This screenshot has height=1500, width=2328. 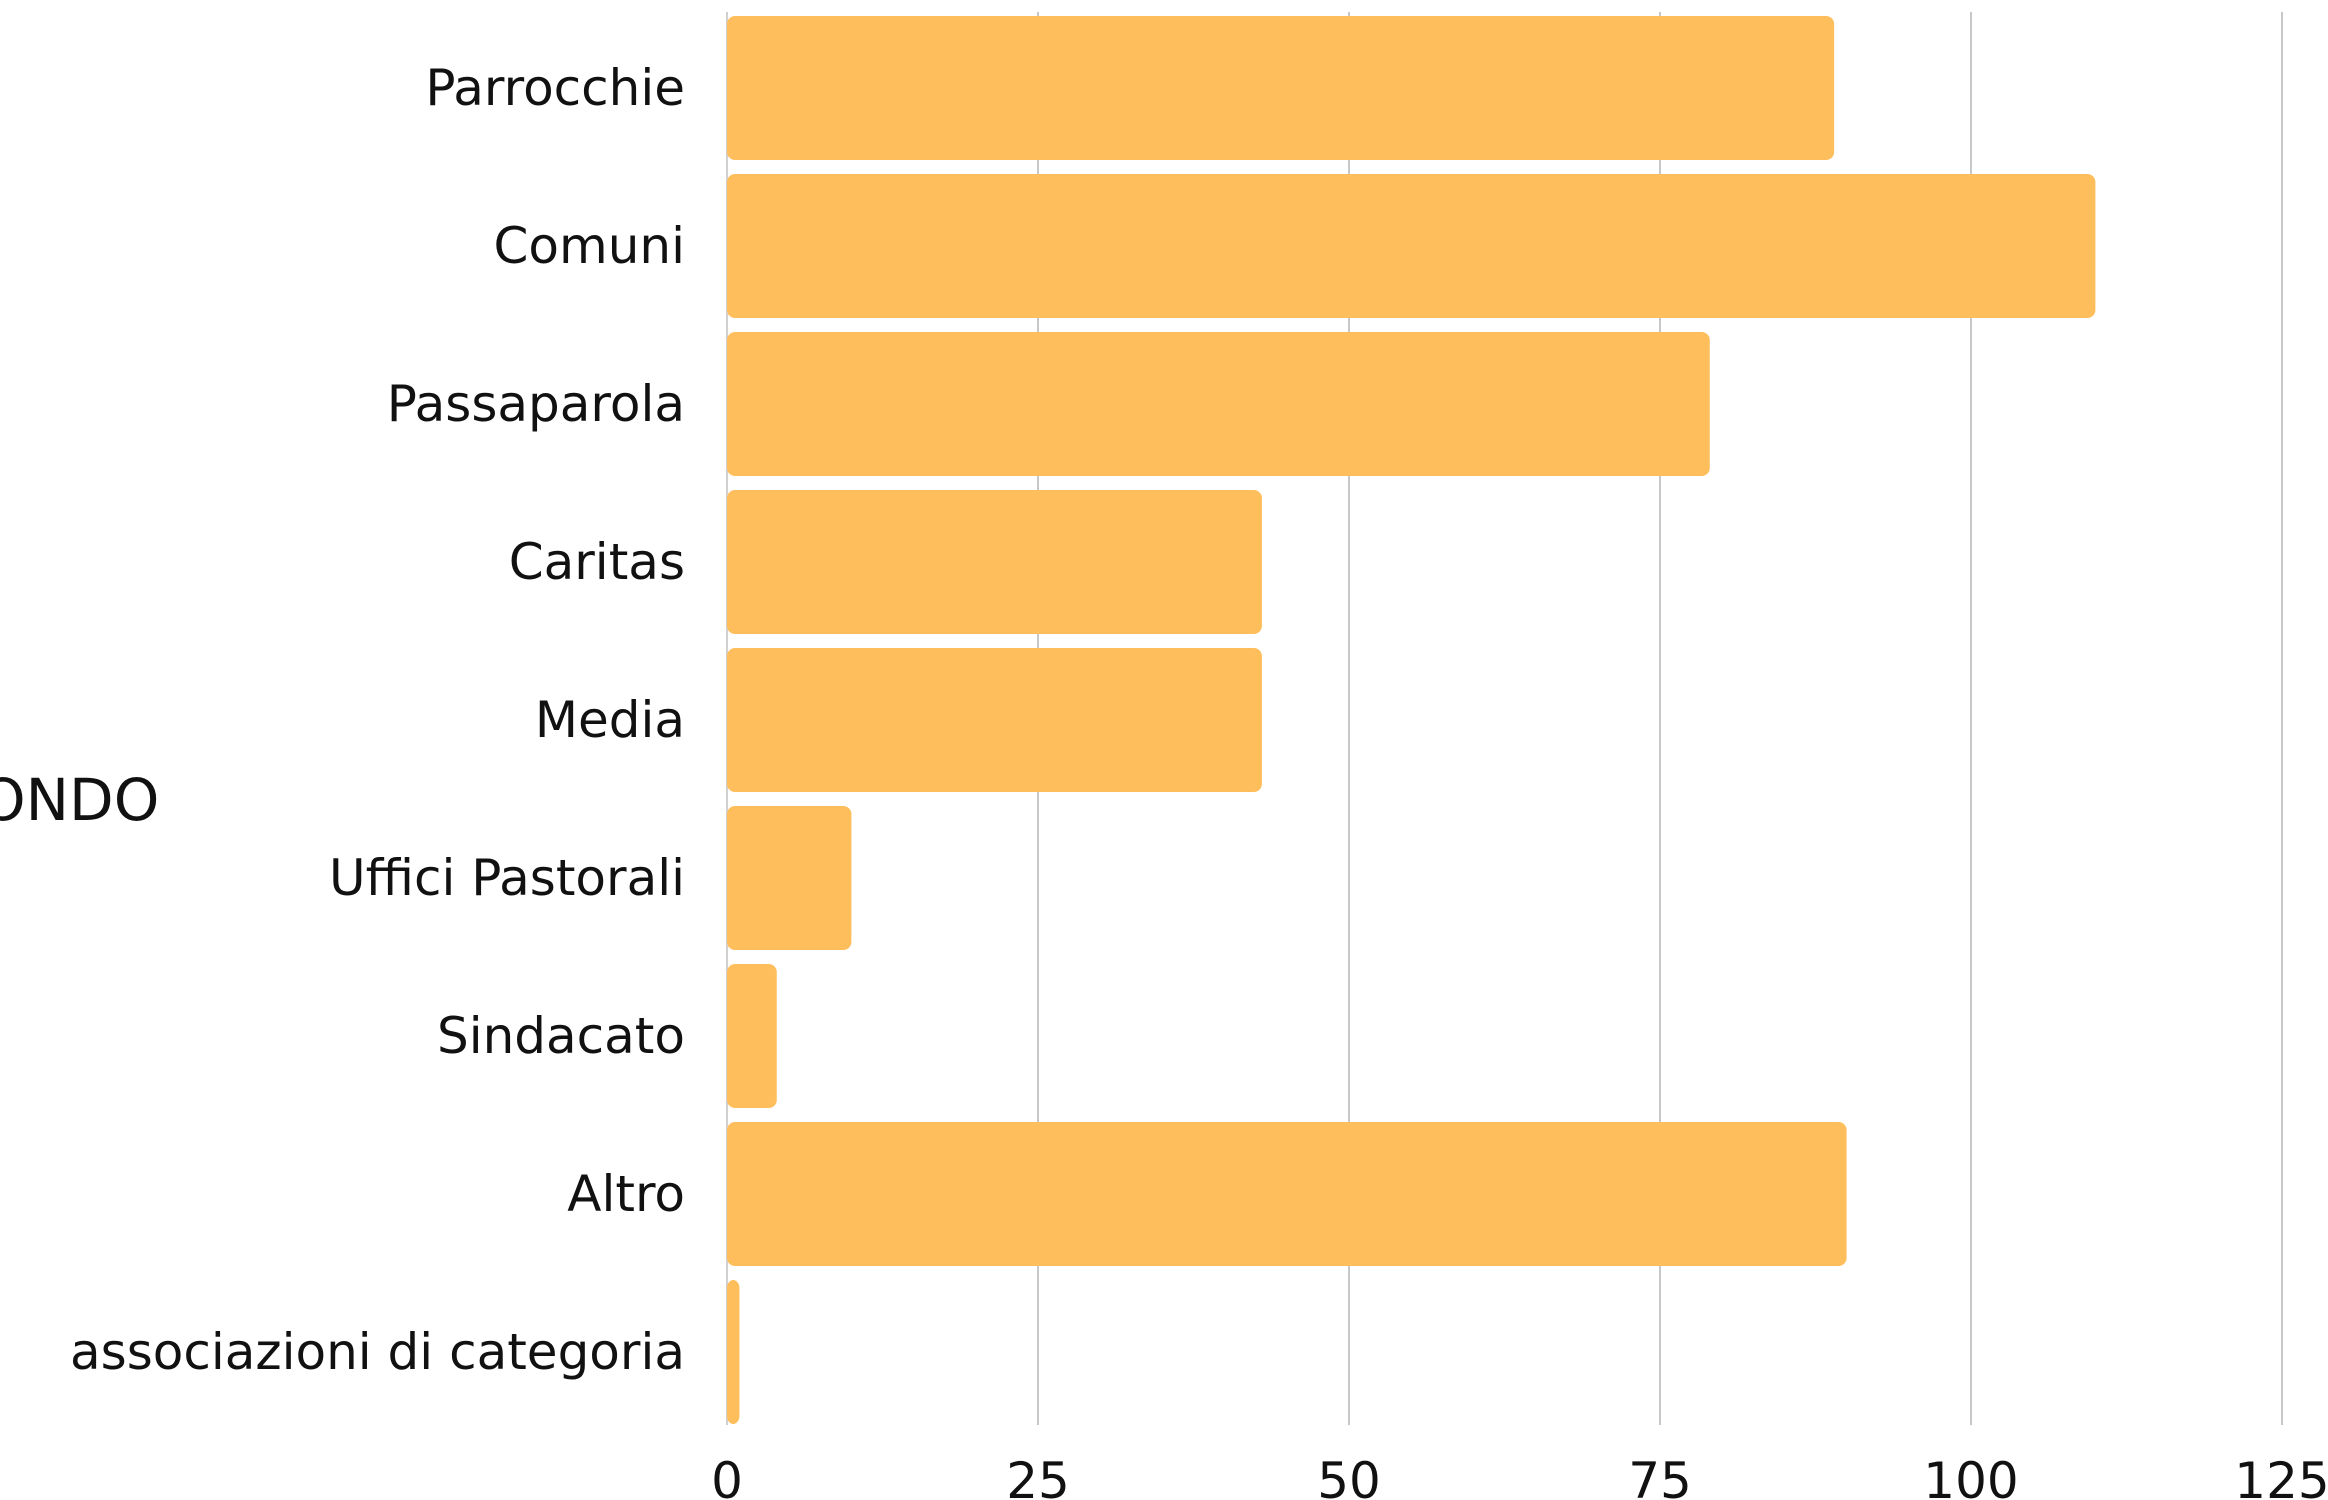 I want to click on x-tick-label-100: 100, so click(x=1970, y=1476).